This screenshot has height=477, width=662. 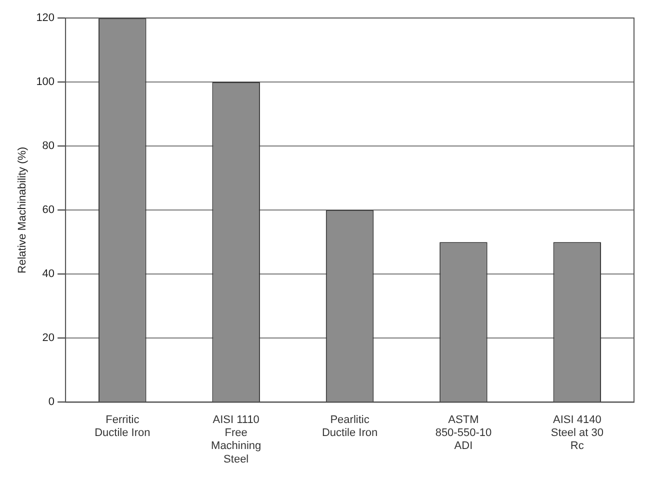 I want to click on y-tick-label: 40, so click(x=48, y=274).